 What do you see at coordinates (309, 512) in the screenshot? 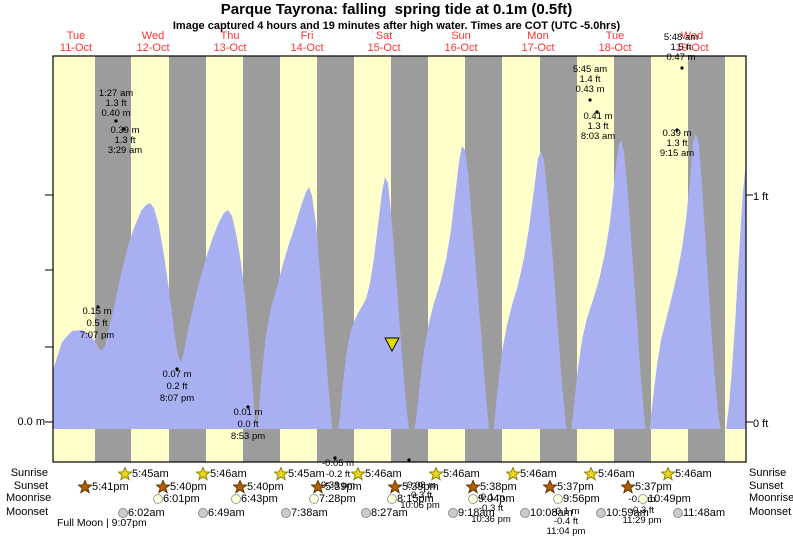
I see `moonset-time: 7:38am` at bounding box center [309, 512].